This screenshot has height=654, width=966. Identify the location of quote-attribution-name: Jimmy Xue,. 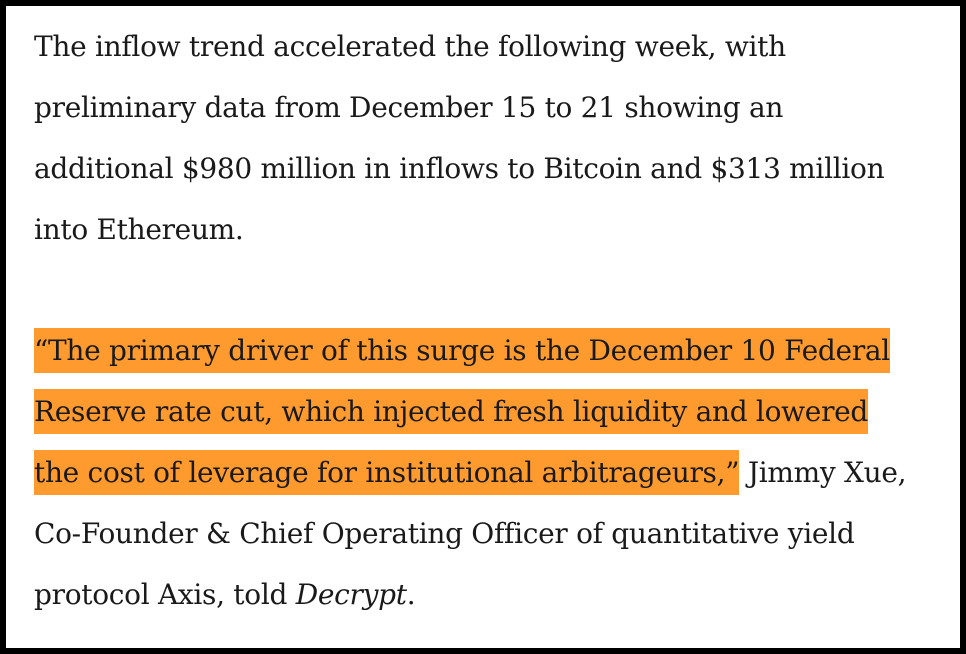
(823, 472).